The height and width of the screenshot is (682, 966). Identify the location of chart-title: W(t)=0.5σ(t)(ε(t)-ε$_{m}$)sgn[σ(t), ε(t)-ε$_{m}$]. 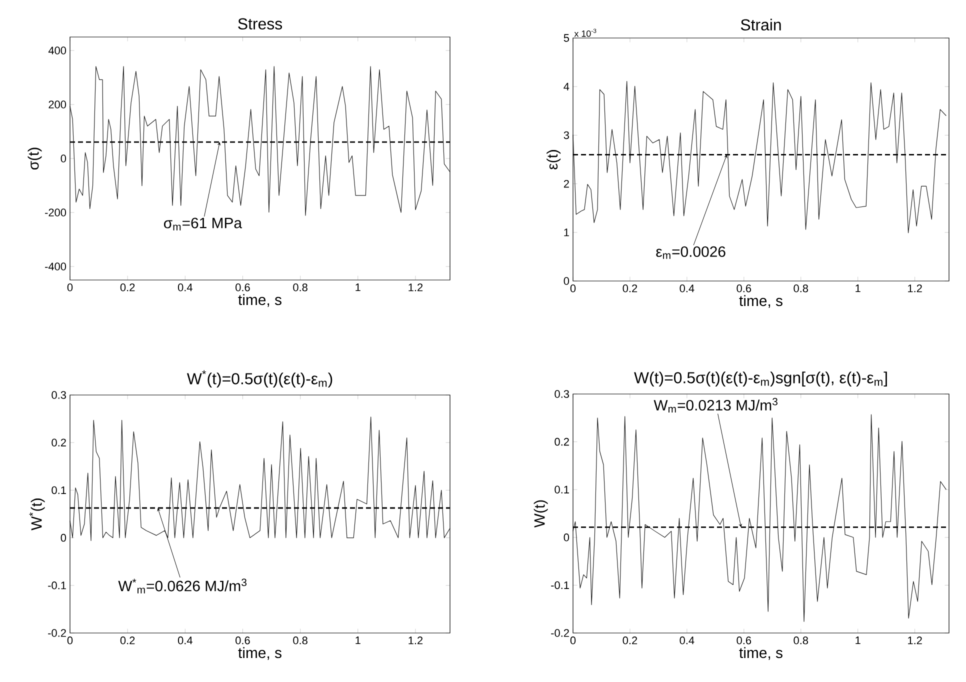
(760, 379).